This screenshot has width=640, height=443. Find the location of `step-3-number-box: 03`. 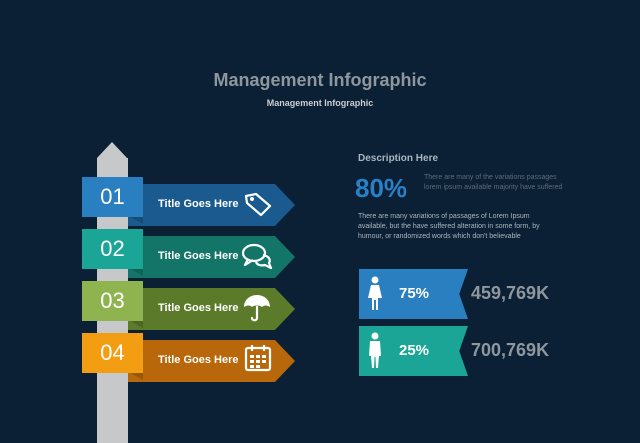

step-3-number-box: 03 is located at coordinates (112, 301).